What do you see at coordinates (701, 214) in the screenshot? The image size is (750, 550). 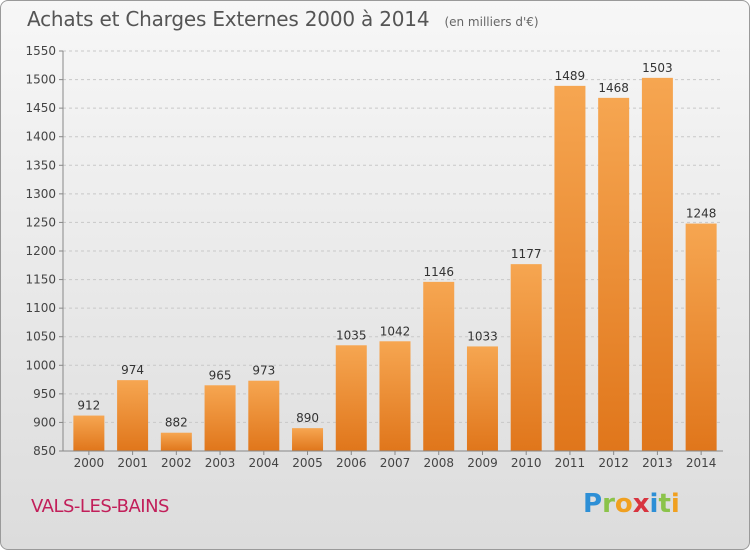 I see `bar-value-label: 1248` at bounding box center [701, 214].